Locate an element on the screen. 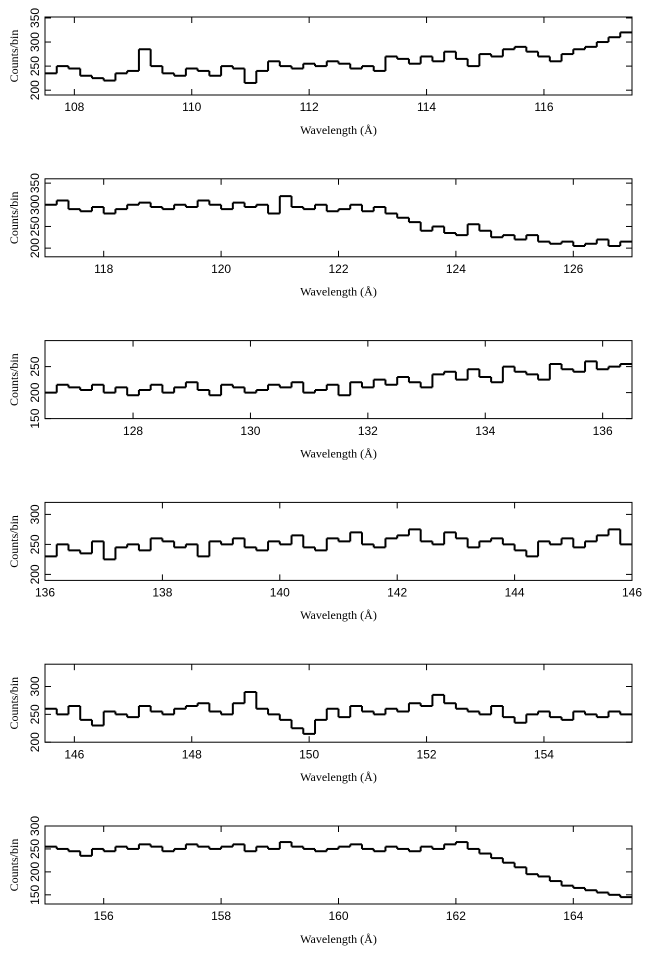 This screenshot has width=652, height=959. x-tick-label: 142 is located at coordinates (397, 593).